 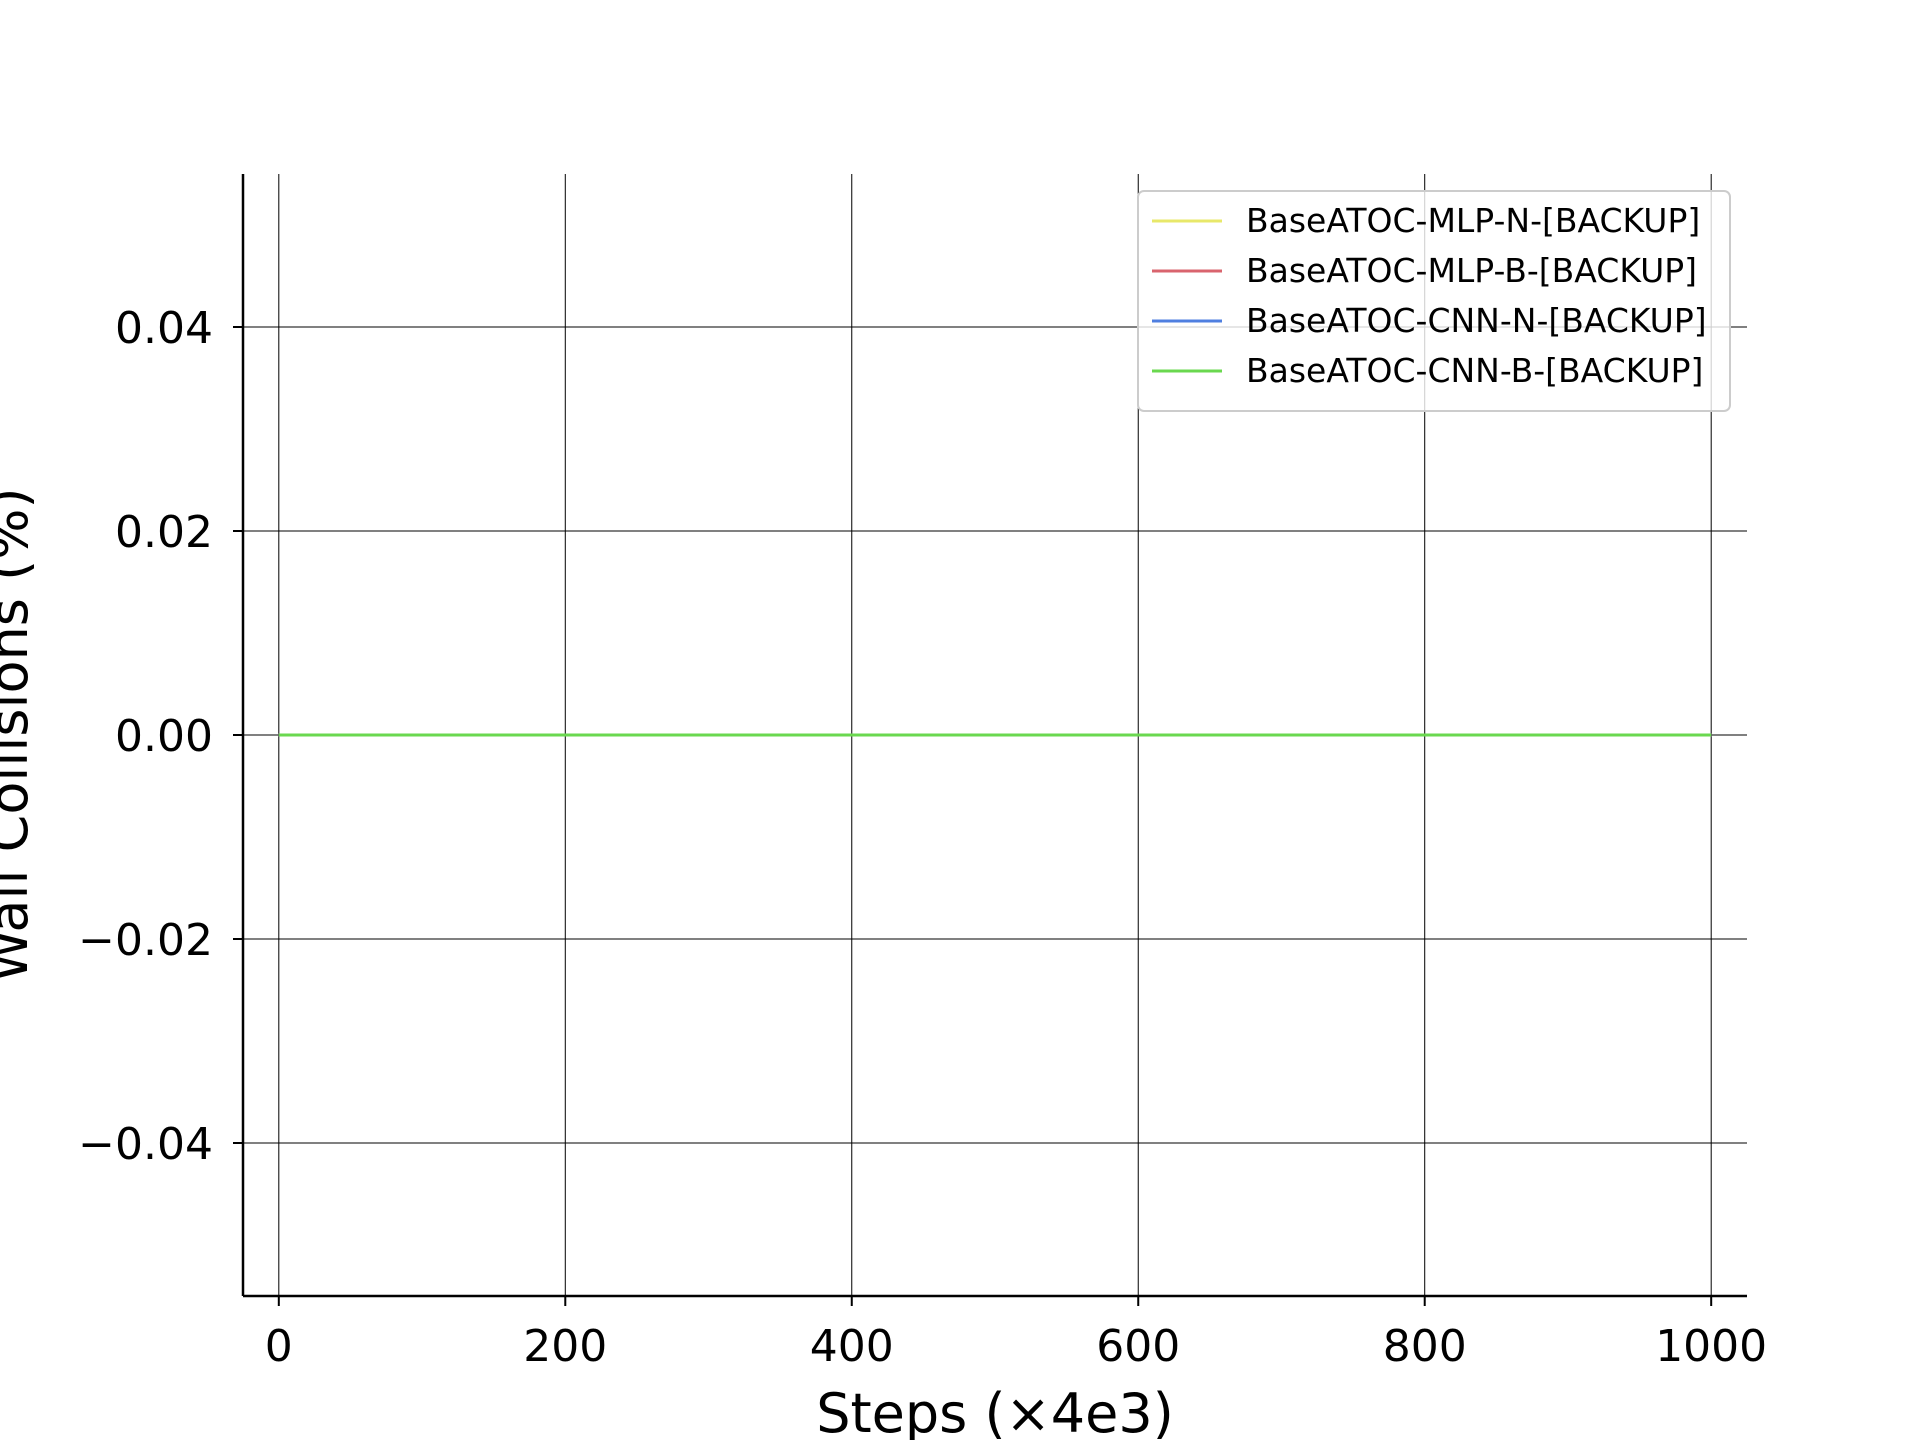 I want to click on x-axis-label: Steps (×4e3), so click(x=995, y=1411).